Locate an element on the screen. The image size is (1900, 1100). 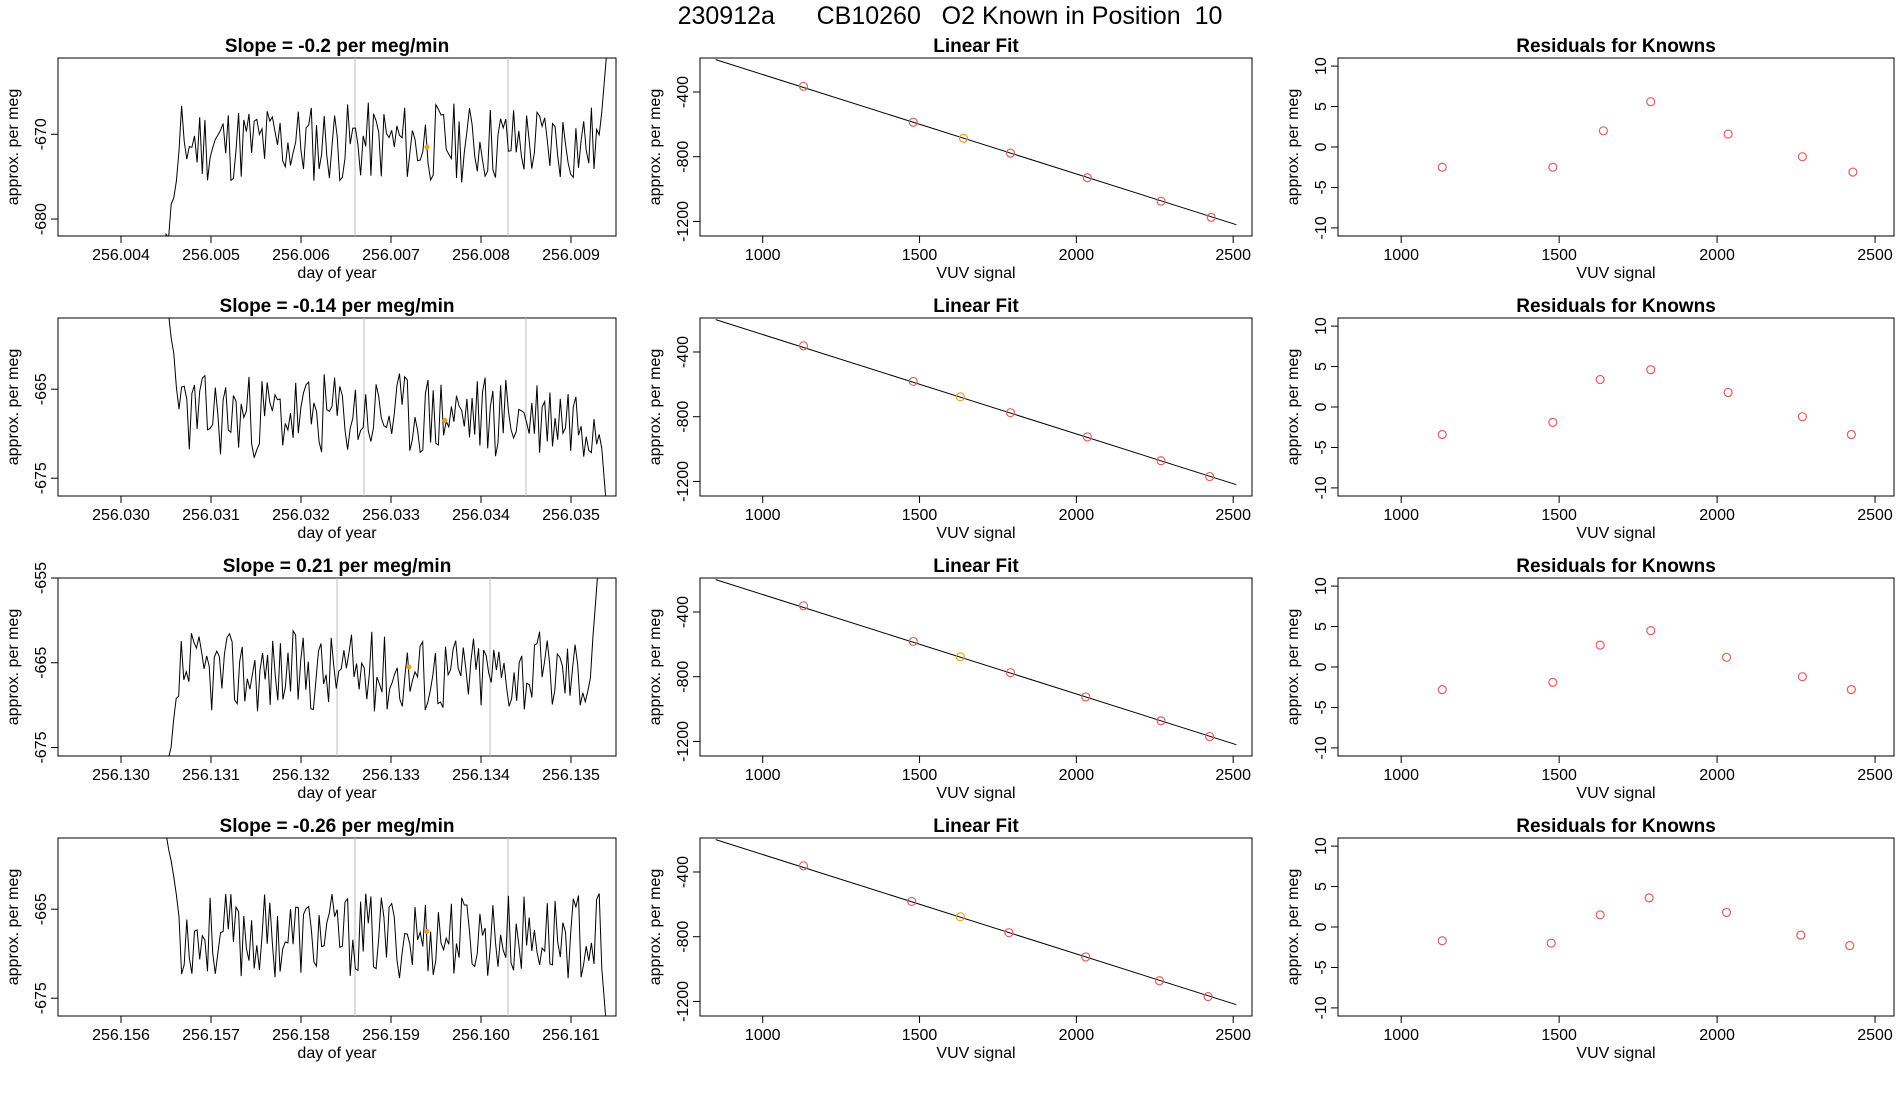
r1-resid-ytick-label: 5 is located at coordinates (1321, 106).